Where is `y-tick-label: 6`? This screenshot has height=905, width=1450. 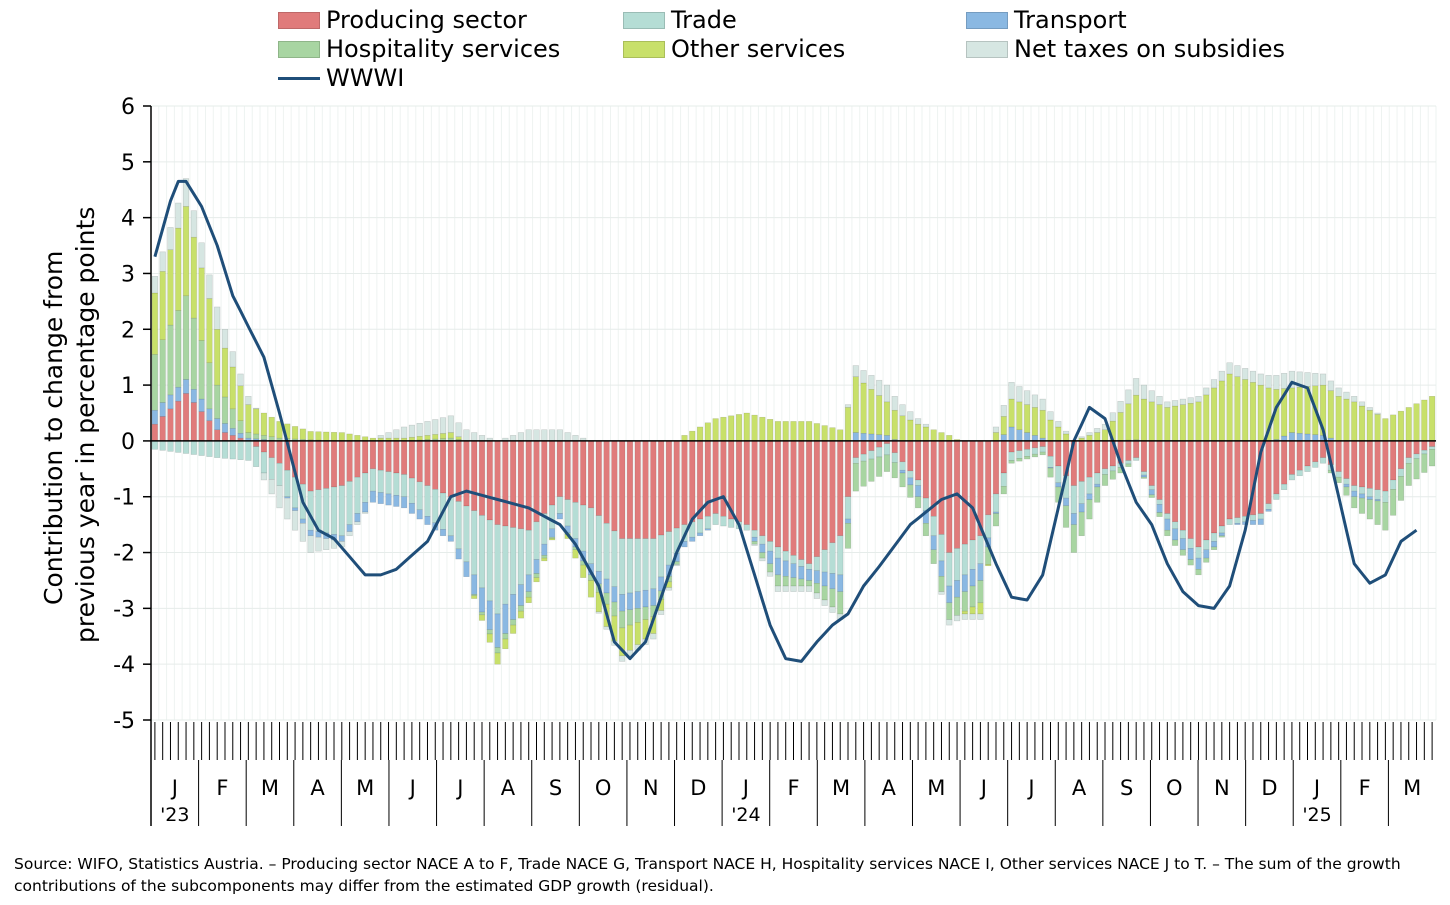
y-tick-label: 6 is located at coordinates (128, 107).